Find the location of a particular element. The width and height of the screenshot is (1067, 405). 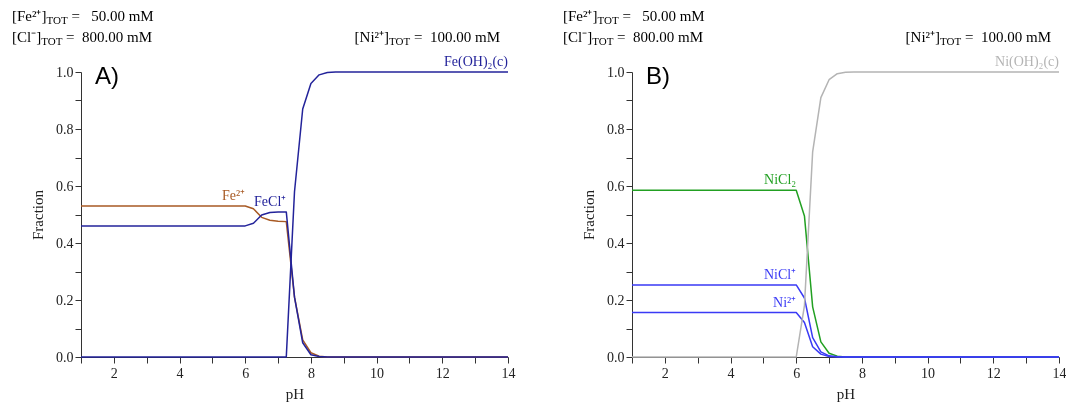

series-label: Ni²⁺ is located at coordinates (785, 302).